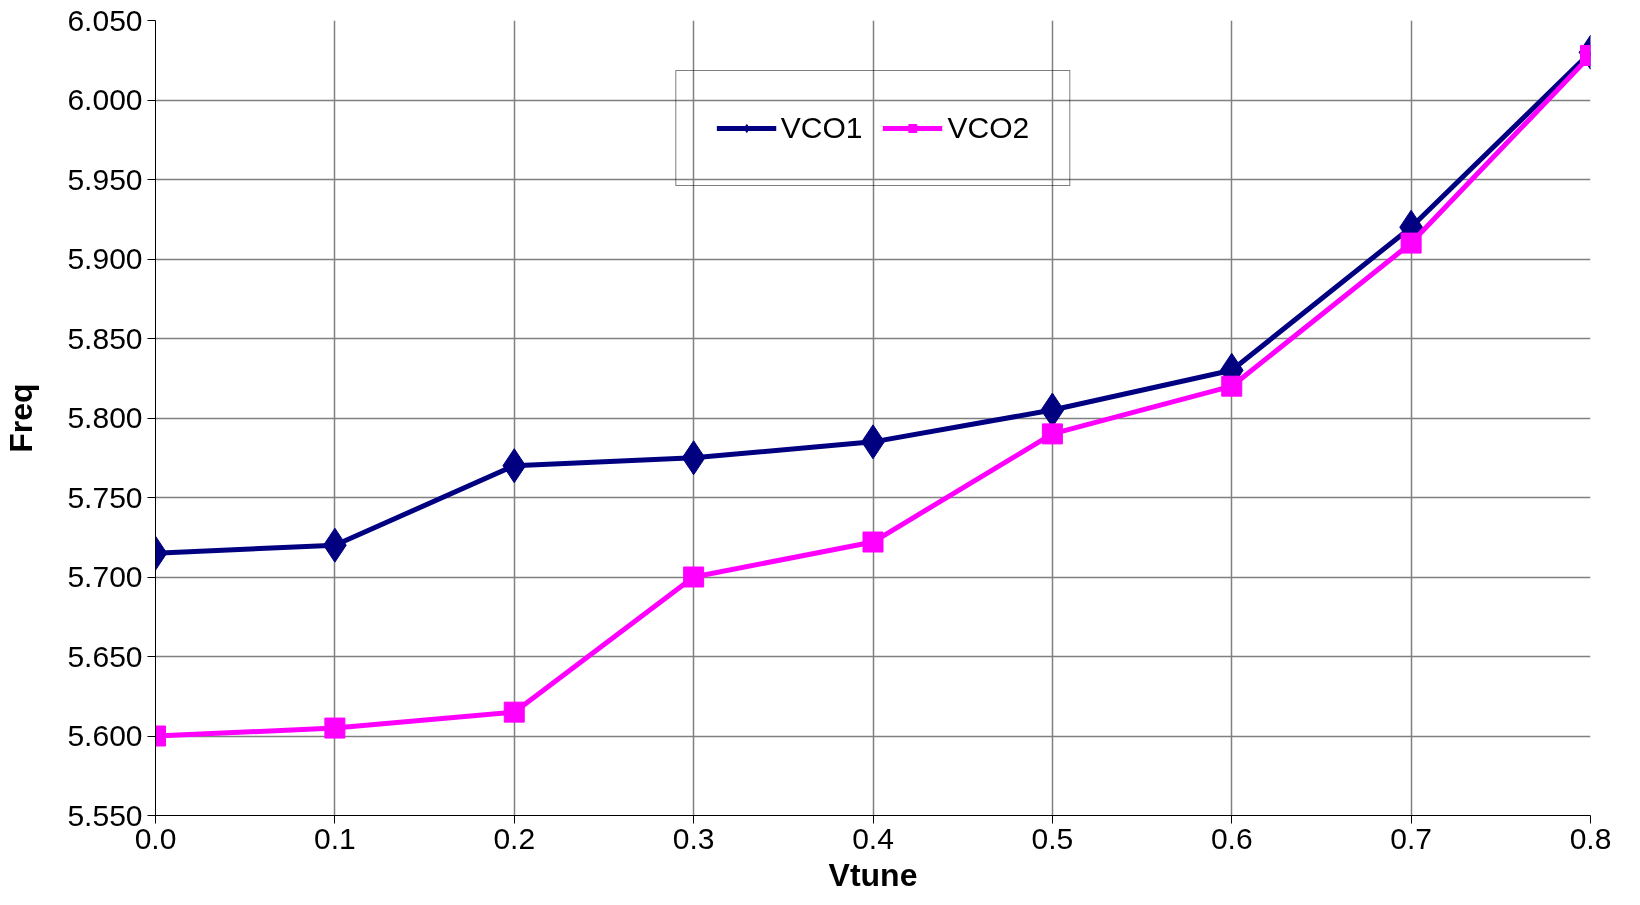 The width and height of the screenshot is (1640, 905). Describe the element at coordinates (514, 838) in the screenshot. I see `x-tick-label: 0.2` at that location.